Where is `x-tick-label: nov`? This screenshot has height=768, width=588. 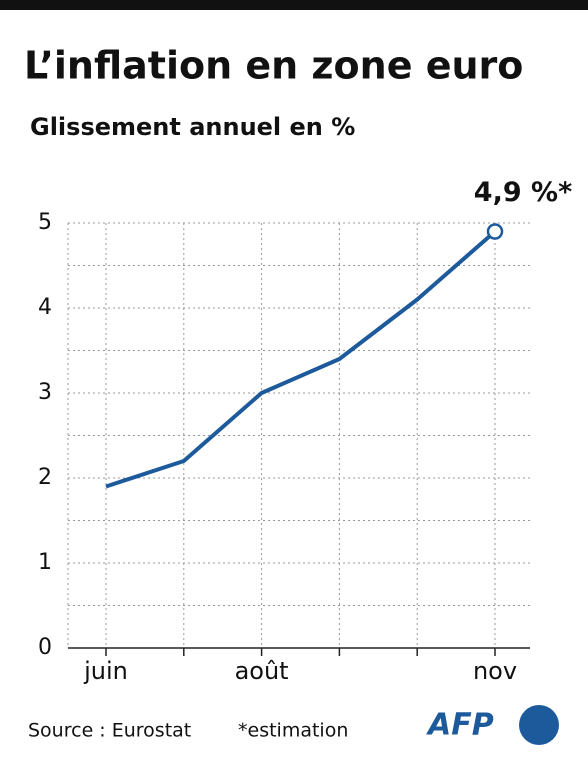 x-tick-label: nov is located at coordinates (495, 671).